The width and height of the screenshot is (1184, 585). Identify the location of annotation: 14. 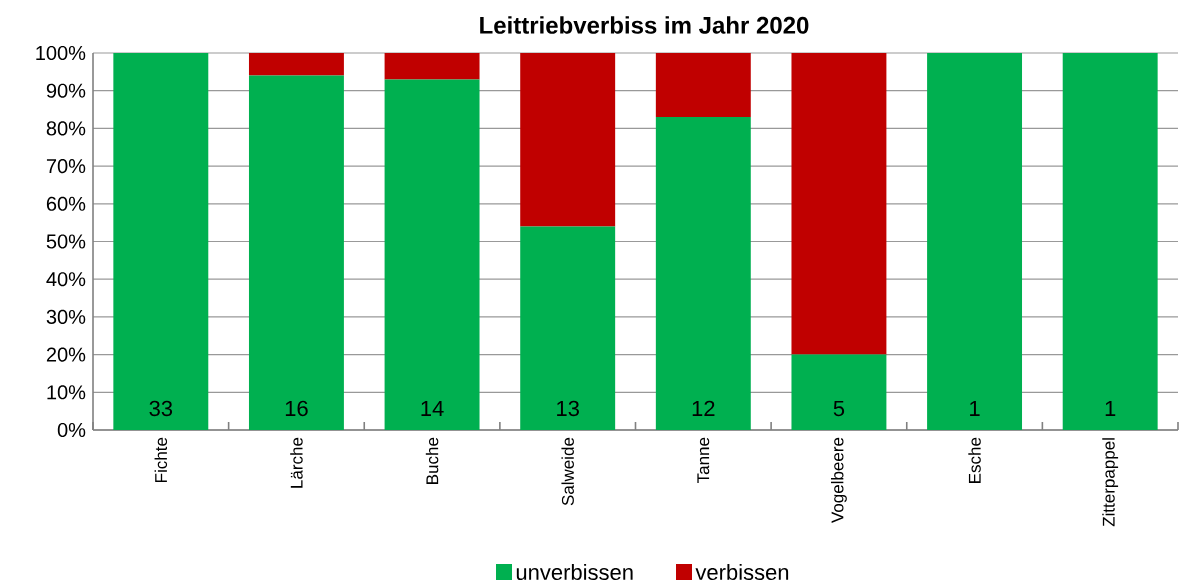
(432, 408).